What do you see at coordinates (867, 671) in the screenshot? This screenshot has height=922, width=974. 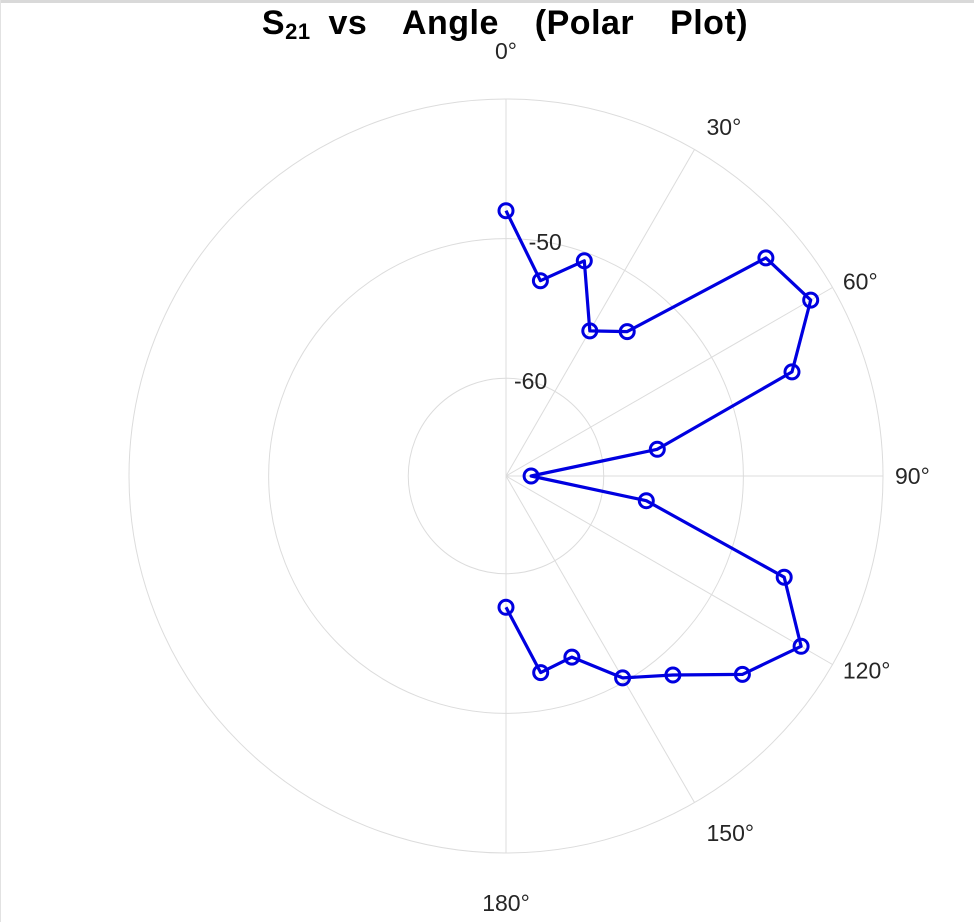 I see `theta-tick-label: 120°` at bounding box center [867, 671].